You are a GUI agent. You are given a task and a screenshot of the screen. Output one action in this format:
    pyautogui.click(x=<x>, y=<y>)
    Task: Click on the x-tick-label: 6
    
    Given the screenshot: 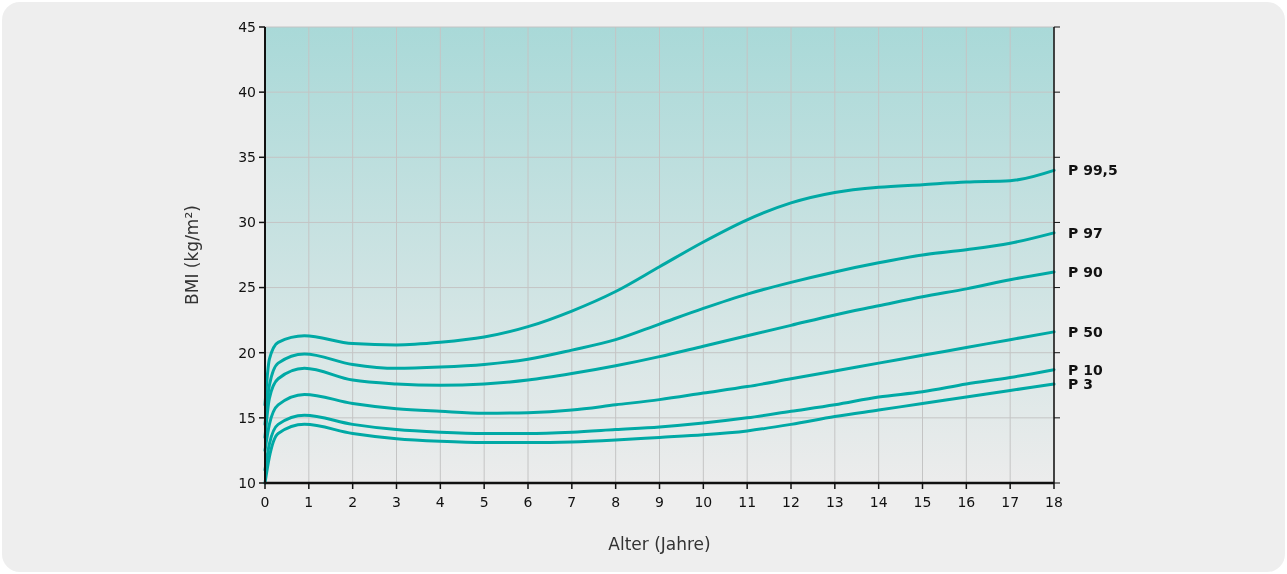 What is the action you would take?
    pyautogui.click(x=528, y=502)
    